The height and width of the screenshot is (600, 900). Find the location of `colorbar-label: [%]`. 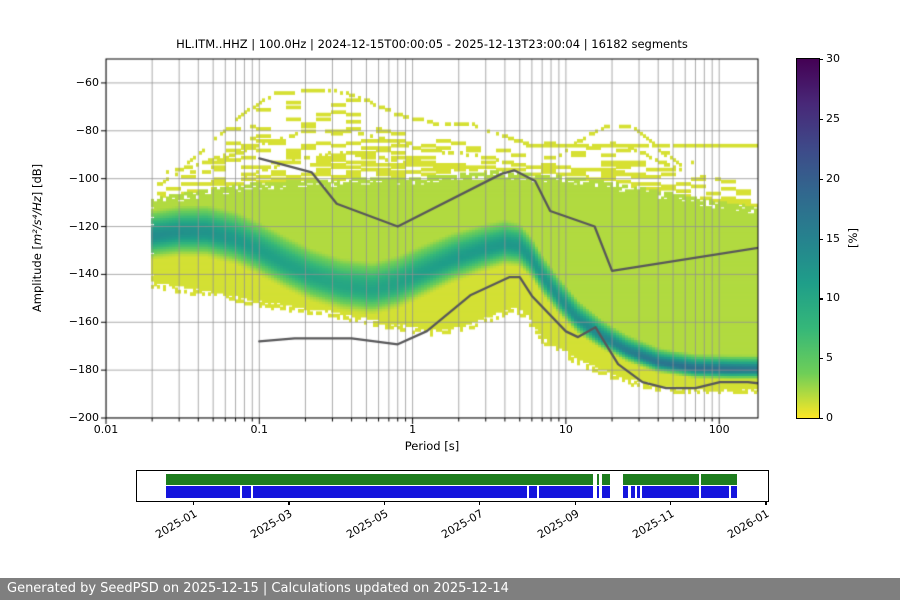

colorbar-label: [%] is located at coordinates (853, 238).